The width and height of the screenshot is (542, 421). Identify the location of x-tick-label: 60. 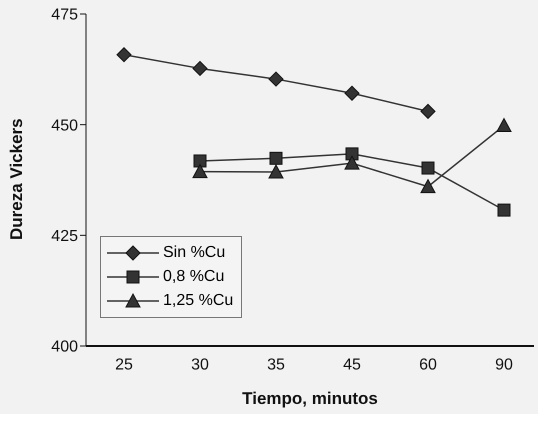
(428, 365).